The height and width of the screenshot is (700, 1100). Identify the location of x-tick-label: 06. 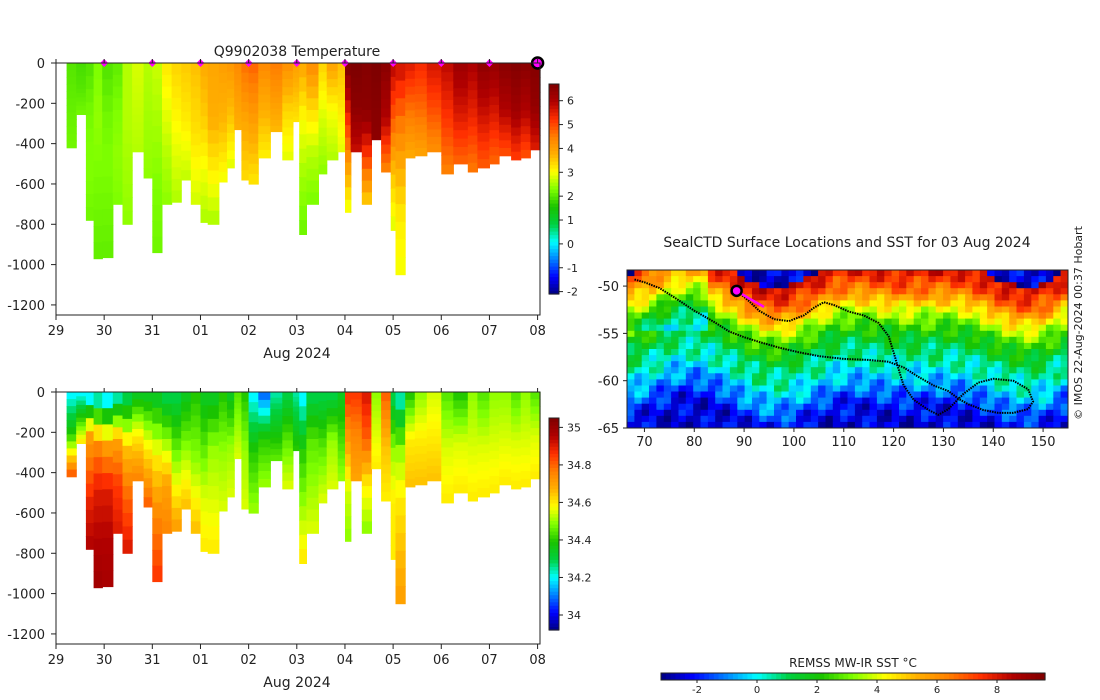
(441, 660).